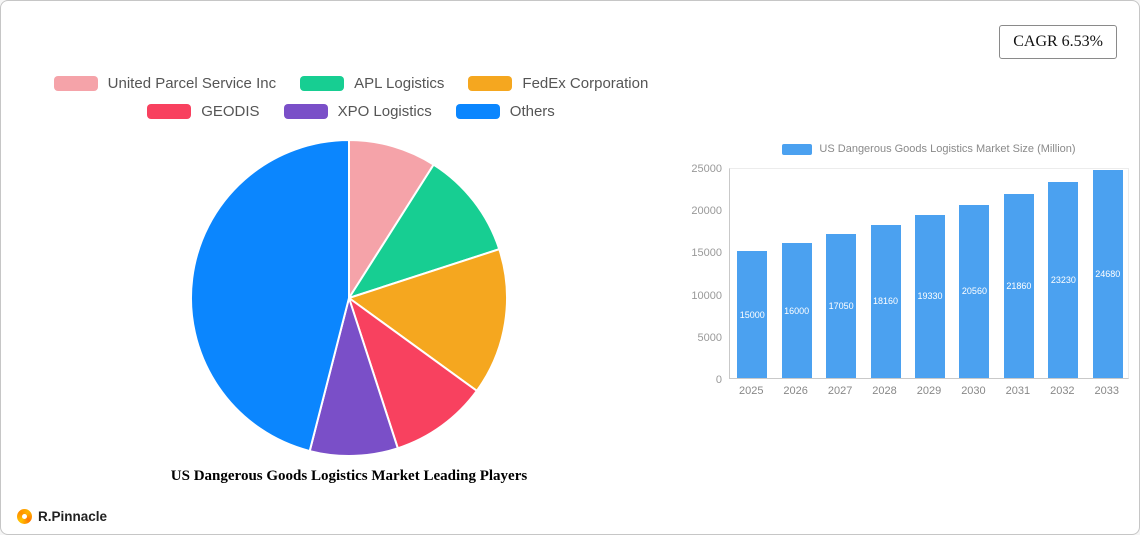 The height and width of the screenshot is (535, 1140). I want to click on x-axis-tick-label: 2027, so click(840, 391).